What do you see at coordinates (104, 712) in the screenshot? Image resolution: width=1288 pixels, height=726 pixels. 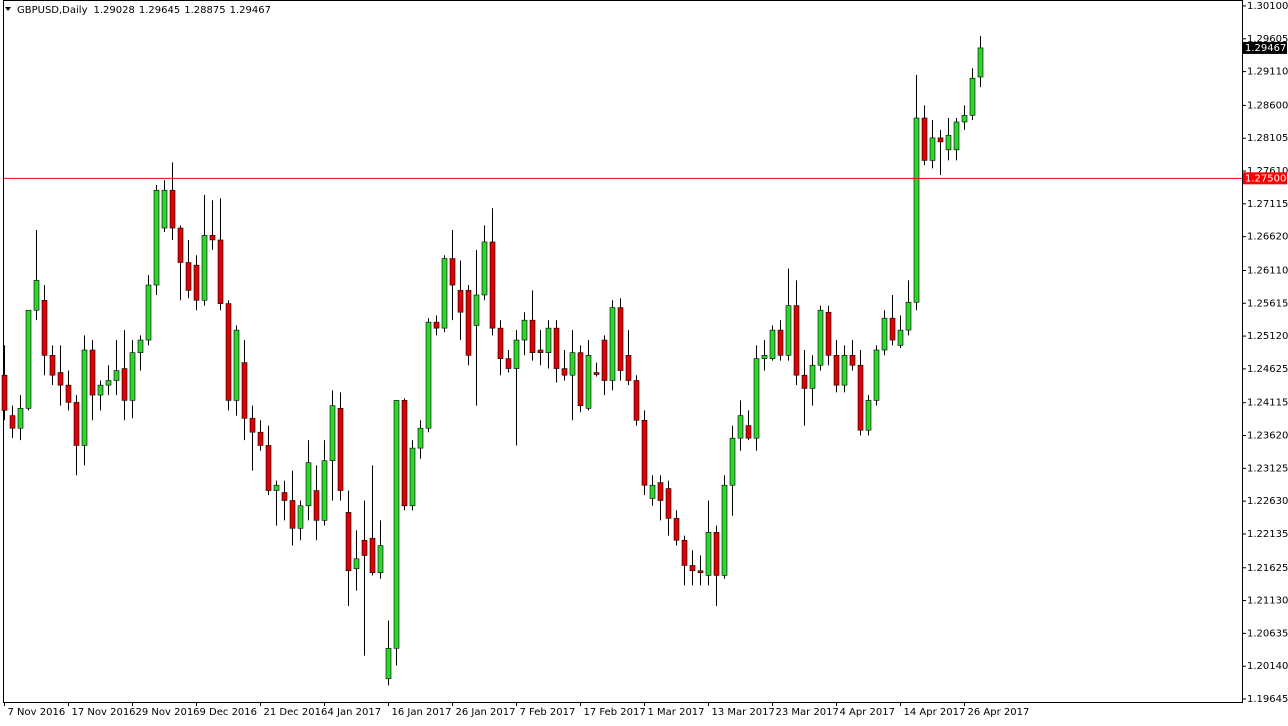 I see `x-tick-label: 17 Nov 2016` at bounding box center [104, 712].